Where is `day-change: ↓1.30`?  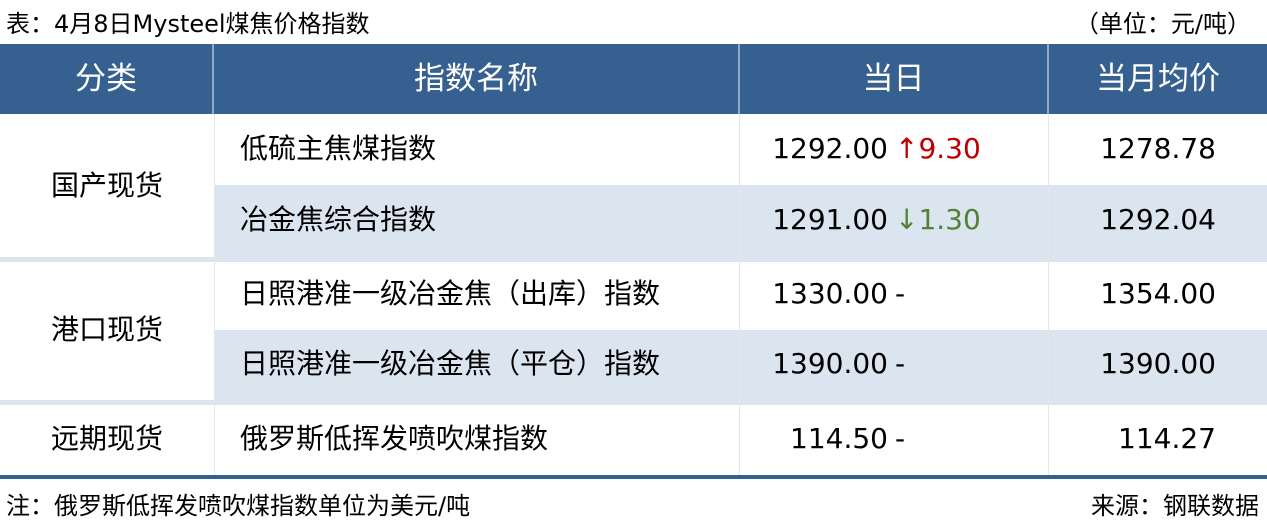
day-change: ↓1.30 is located at coordinates (938, 220).